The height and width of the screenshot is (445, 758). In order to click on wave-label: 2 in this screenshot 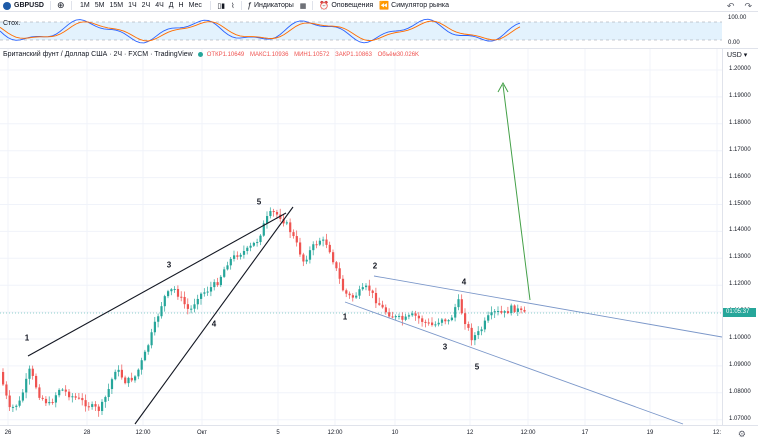, I will do `click(375, 266)`.